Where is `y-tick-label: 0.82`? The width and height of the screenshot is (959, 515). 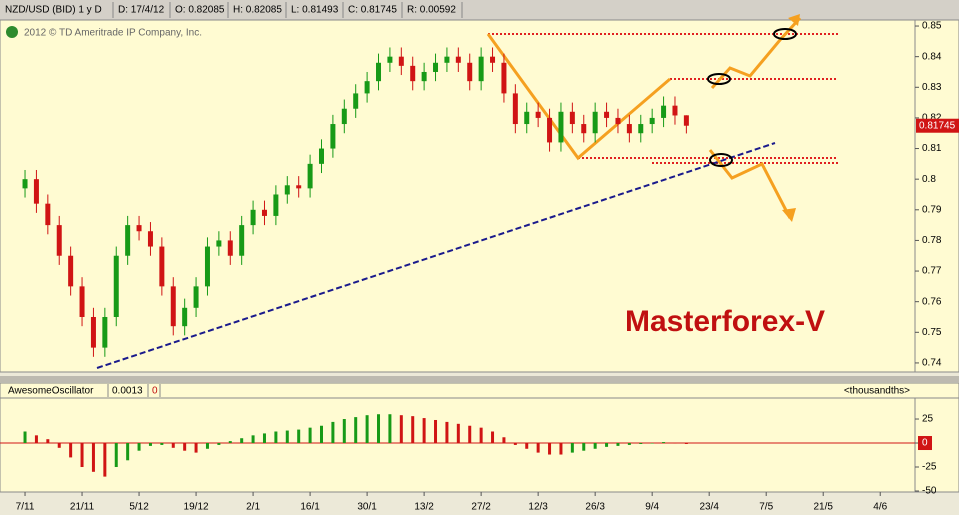
y-tick-label: 0.82 is located at coordinates (932, 118).